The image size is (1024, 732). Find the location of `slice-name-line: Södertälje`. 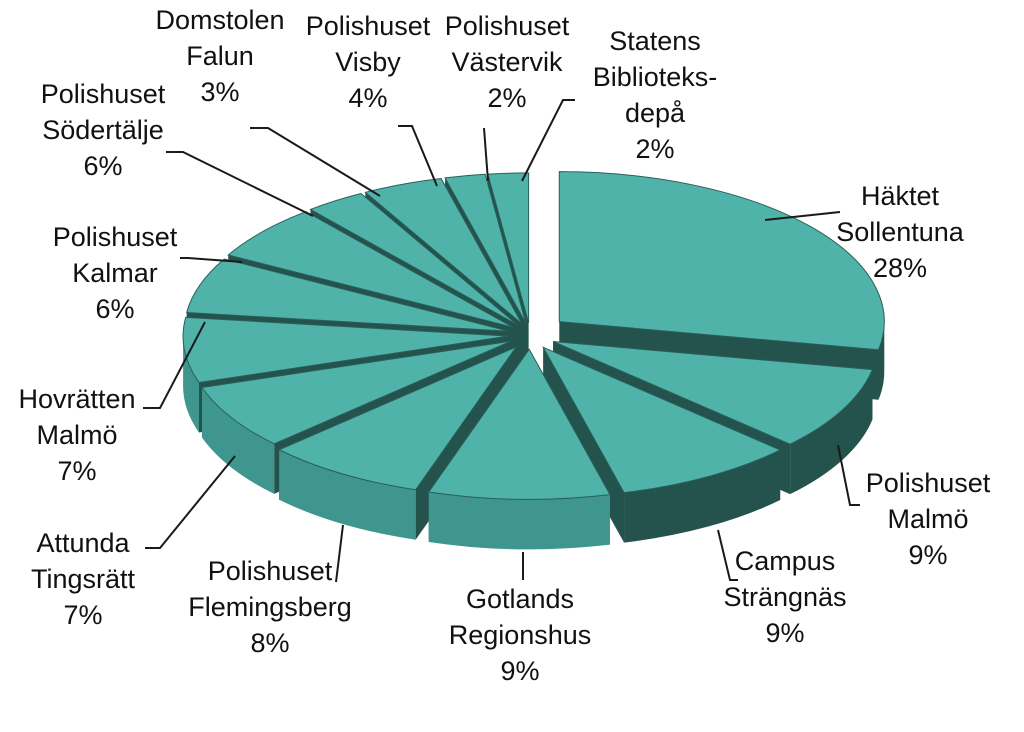

slice-name-line: Södertälje is located at coordinates (103, 130).